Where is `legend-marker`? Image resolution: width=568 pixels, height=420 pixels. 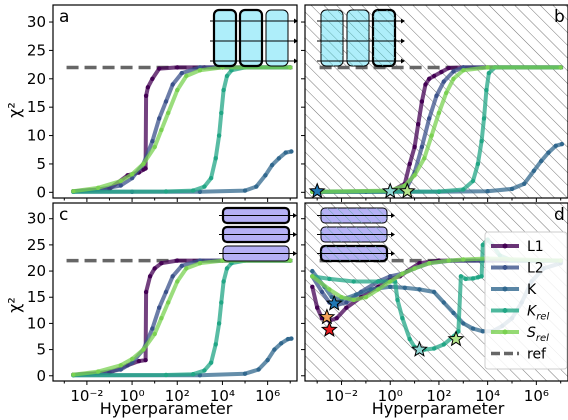 legend-marker is located at coordinates (505, 267).